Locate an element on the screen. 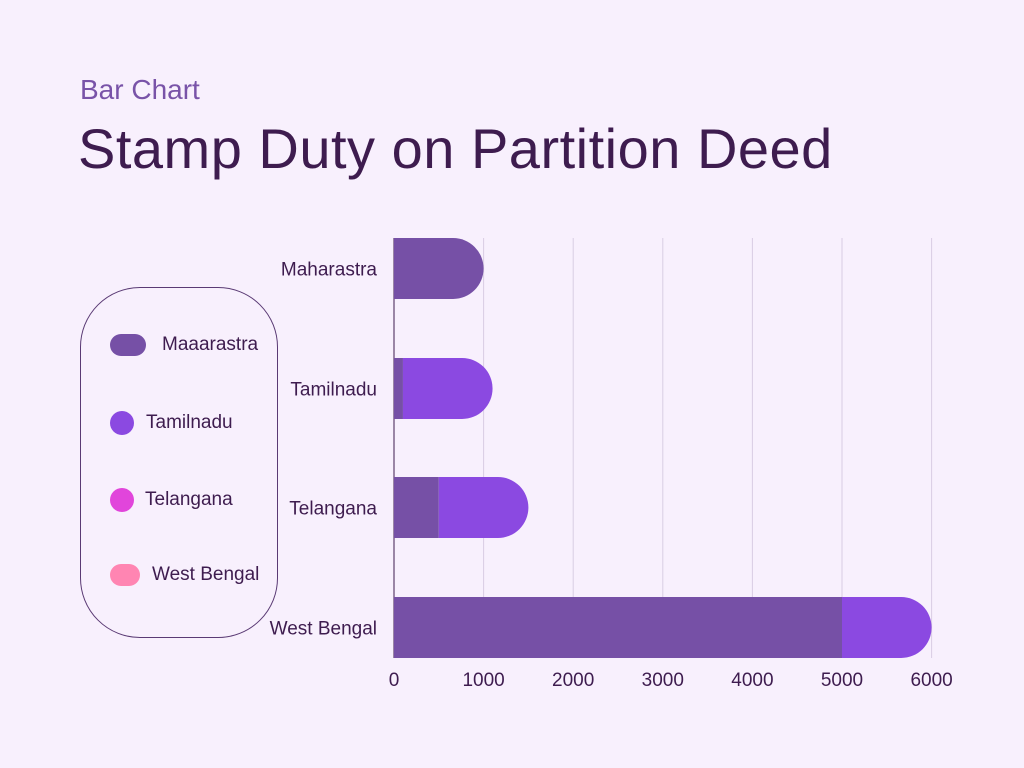 The image size is (1024, 768). category-label: Maharastra is located at coordinates (329, 270).